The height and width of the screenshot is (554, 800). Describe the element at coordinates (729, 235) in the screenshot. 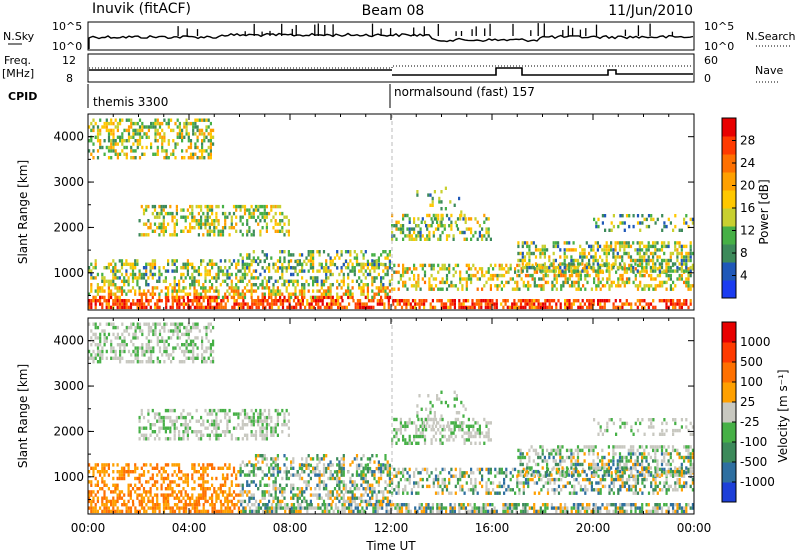

I see `colorbar-swatch` at that location.